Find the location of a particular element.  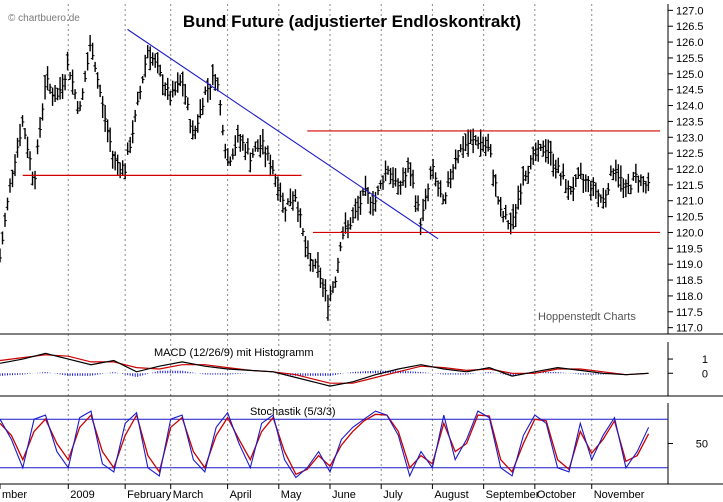

price-y-tick-label: 118.0 is located at coordinates (689, 297).